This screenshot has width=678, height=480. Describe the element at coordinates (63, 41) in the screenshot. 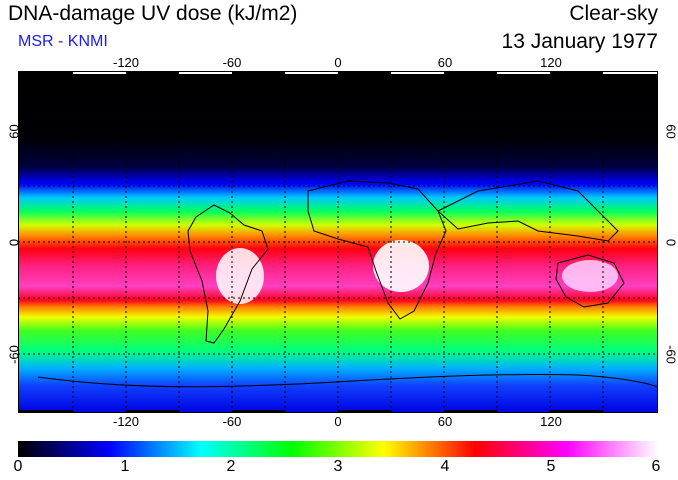

I see `source-label: MSR - KNMI` at that location.